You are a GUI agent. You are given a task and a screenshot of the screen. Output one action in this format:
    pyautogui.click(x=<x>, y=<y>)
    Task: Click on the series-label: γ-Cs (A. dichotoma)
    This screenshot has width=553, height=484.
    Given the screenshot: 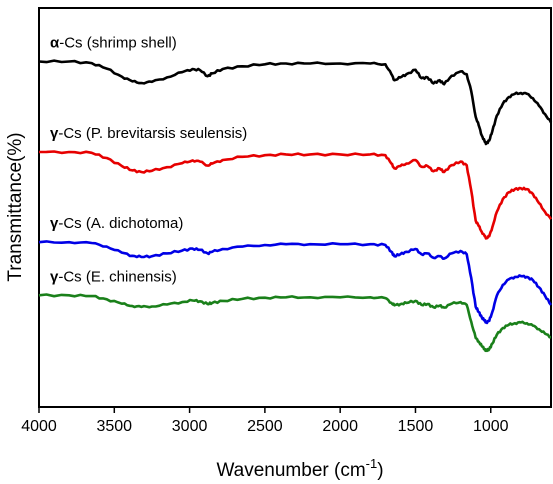 What is the action you would take?
    pyautogui.click(x=116, y=223)
    